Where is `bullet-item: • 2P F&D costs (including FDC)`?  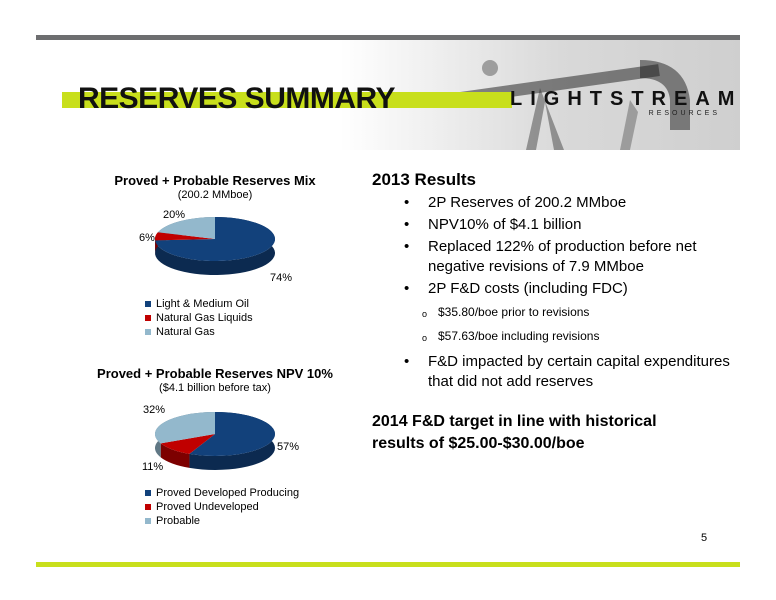
bullet-item: • 2P F&D costs (including FDC) is located at coordinates (557, 289).